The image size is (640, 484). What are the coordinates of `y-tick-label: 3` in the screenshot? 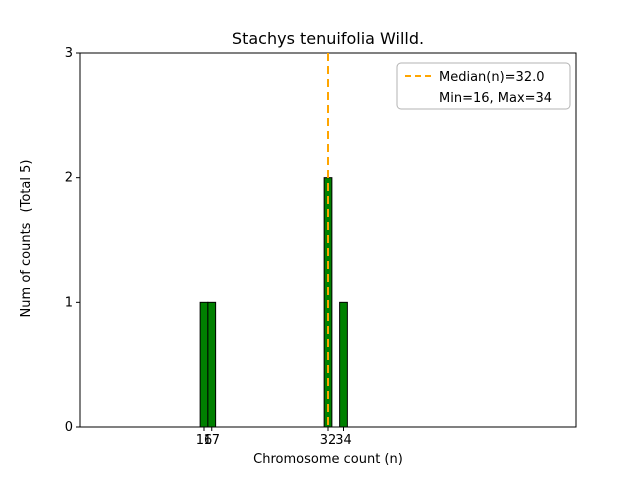 It's located at (69, 53).